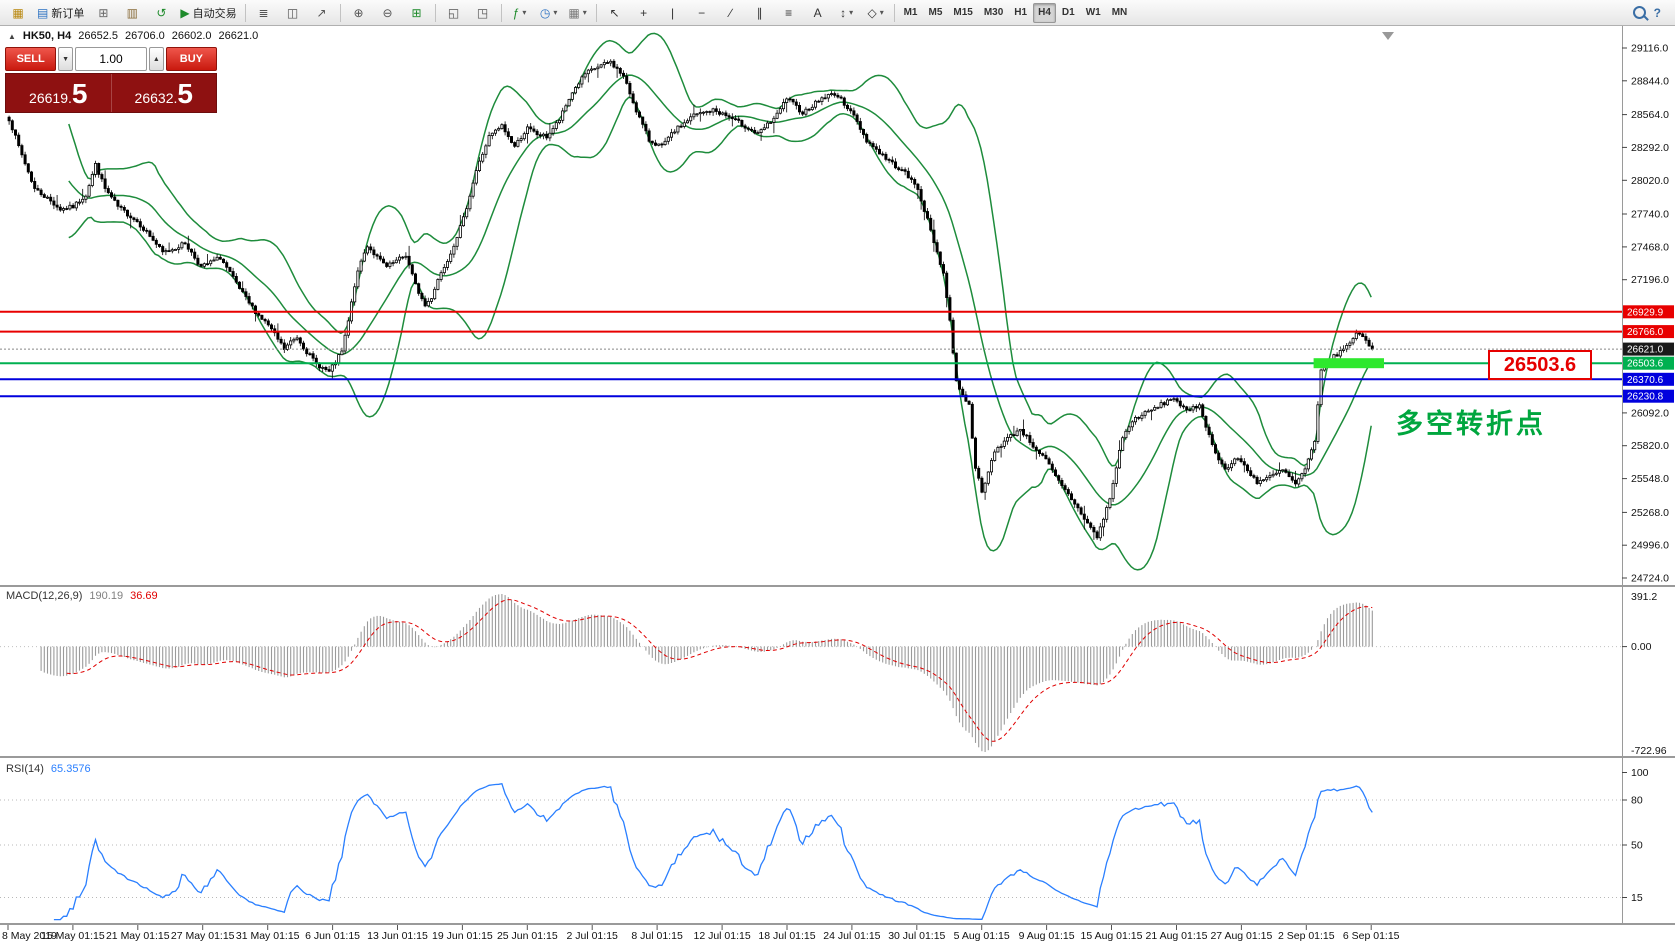  What do you see at coordinates (1021, 12) in the screenshot?
I see `timeframe-h1: H1` at bounding box center [1021, 12].